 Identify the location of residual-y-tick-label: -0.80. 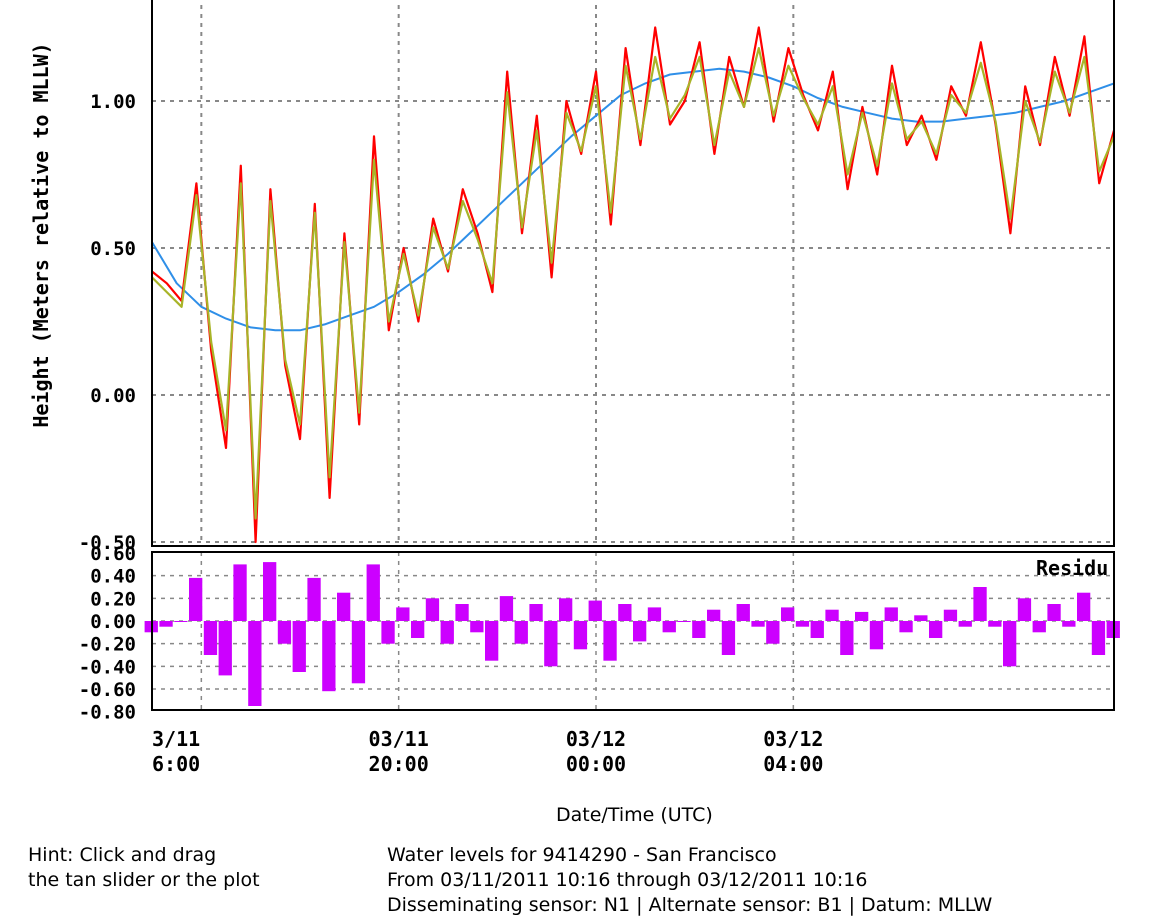
(107, 713).